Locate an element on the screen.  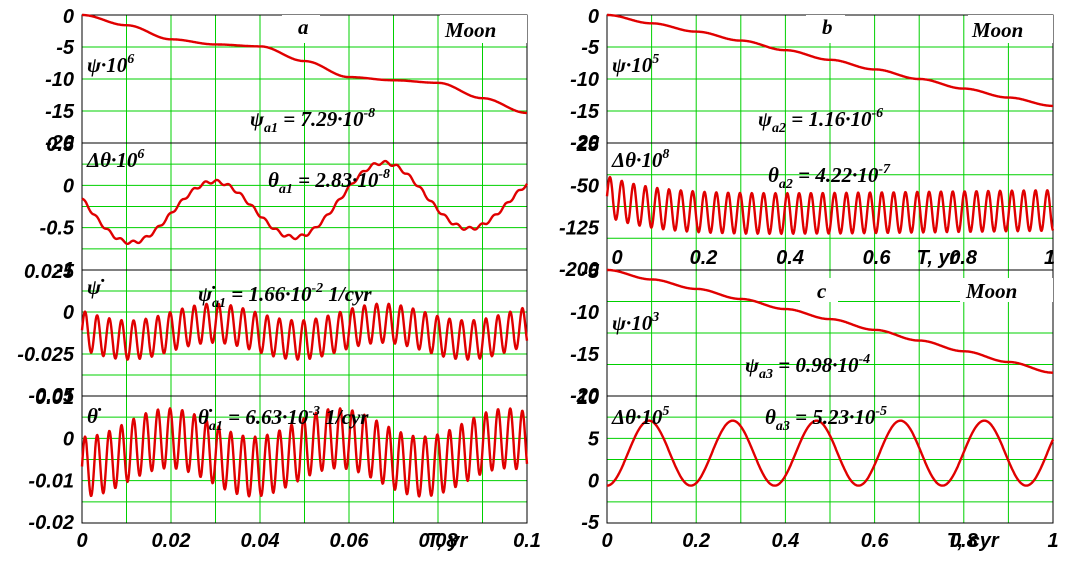
annotation: θa3 = 5.23·10-5 is located at coordinates (826, 419).